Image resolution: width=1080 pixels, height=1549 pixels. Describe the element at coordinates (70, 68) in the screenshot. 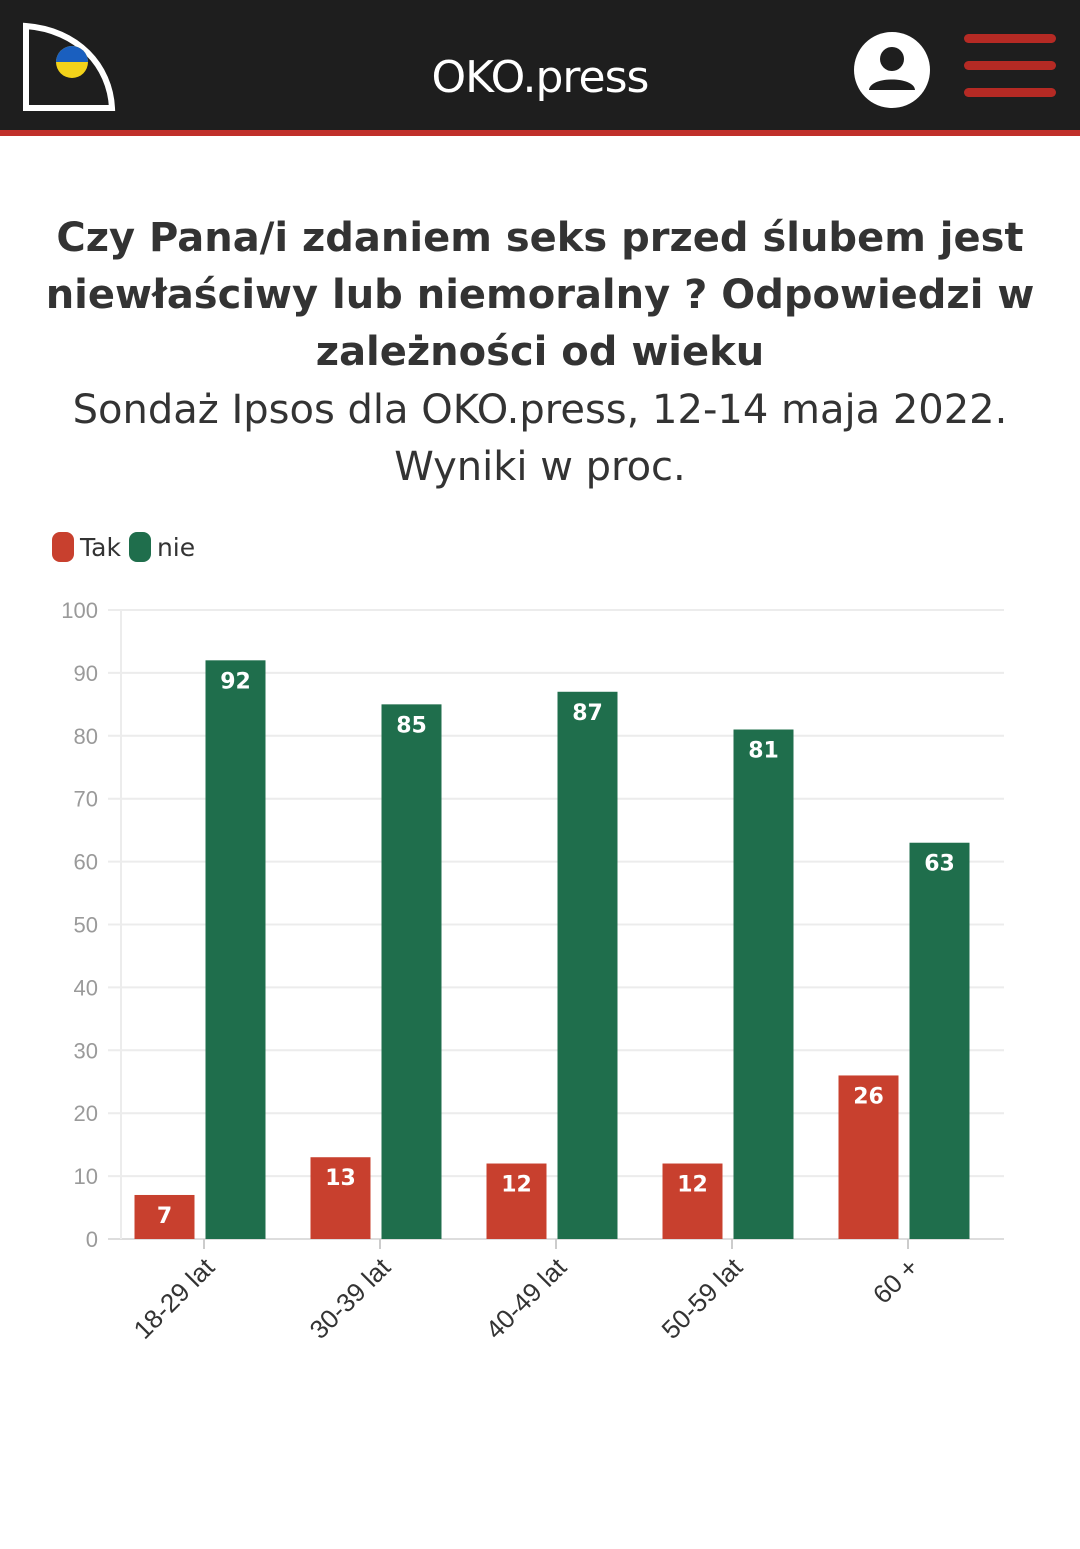

I see `oko-press-logo-icon` at that location.